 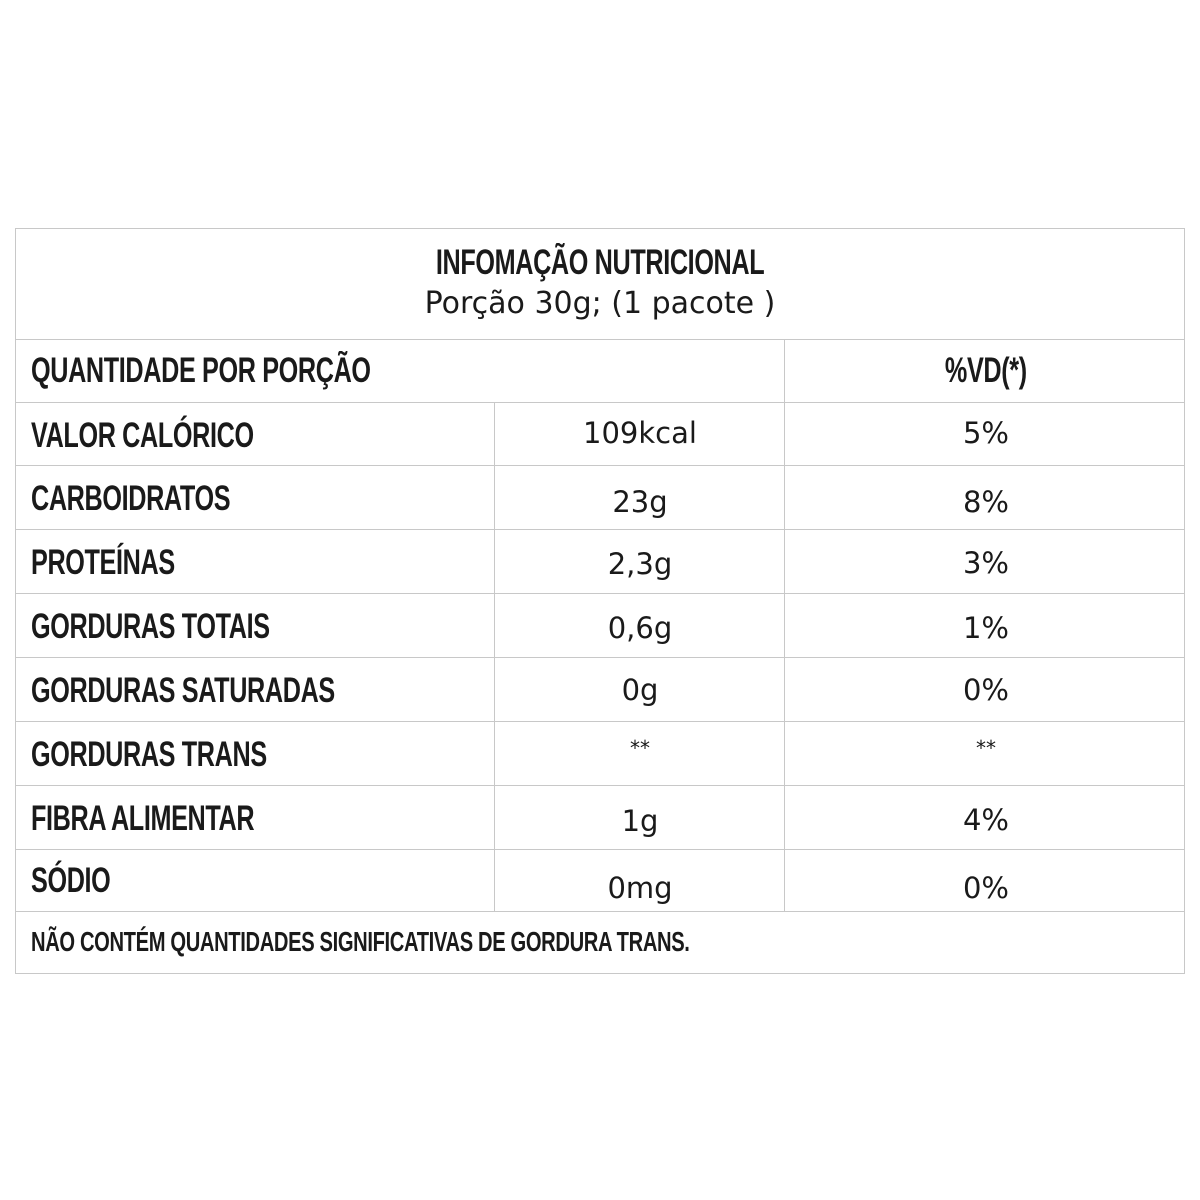 What do you see at coordinates (71, 880) in the screenshot?
I see `nutrient-name: SÓDIO` at bounding box center [71, 880].